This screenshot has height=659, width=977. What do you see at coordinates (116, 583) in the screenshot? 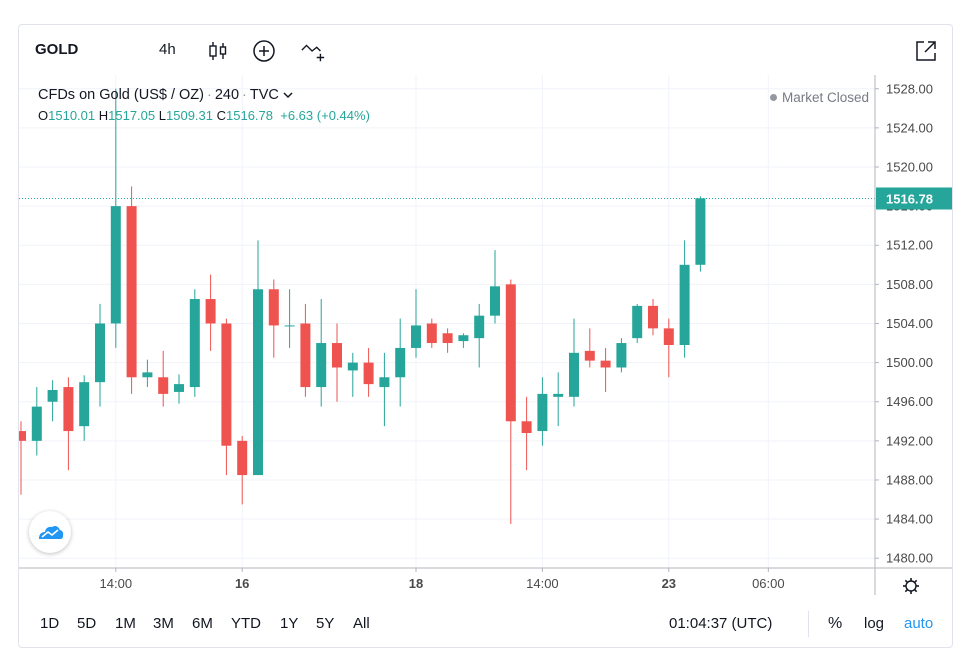
I see `time-axis-label: 14:00` at bounding box center [116, 583].